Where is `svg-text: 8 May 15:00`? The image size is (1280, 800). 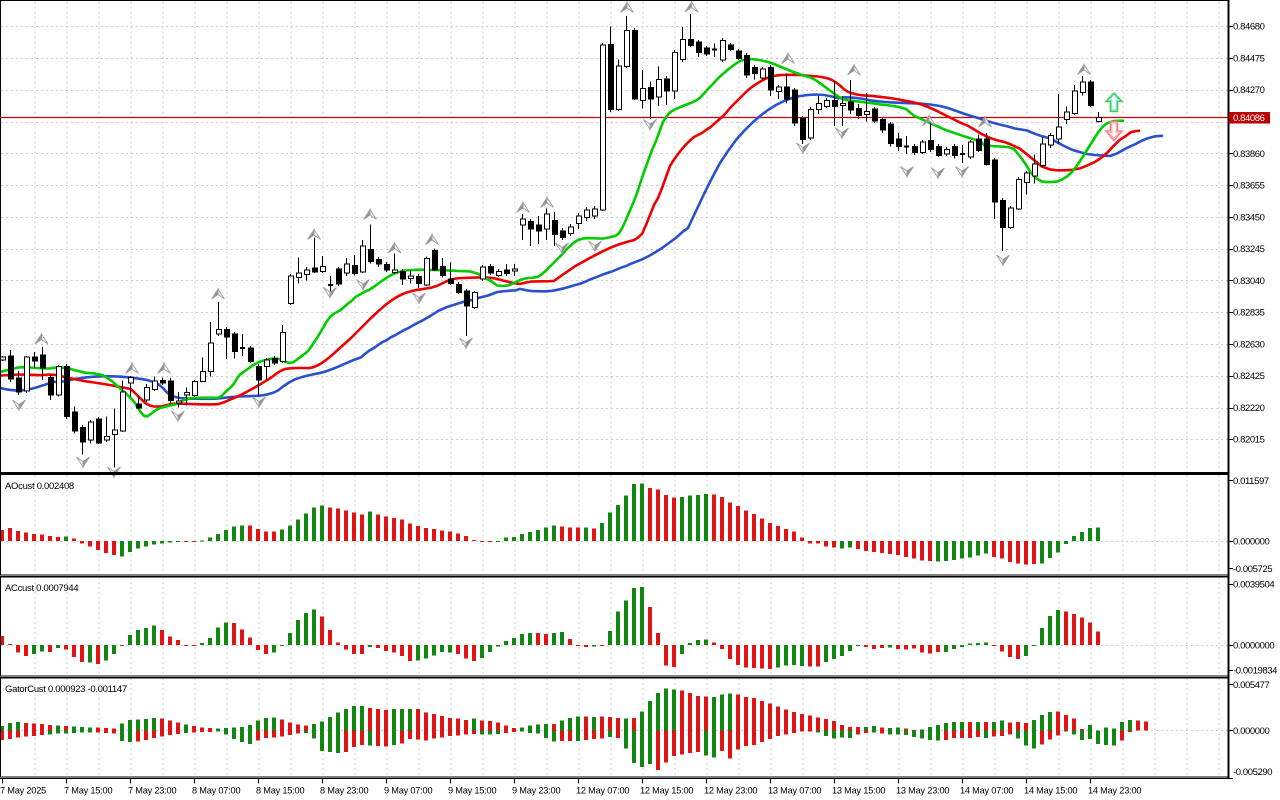
svg-text: 8 May 15:00 is located at coordinates (280, 791).